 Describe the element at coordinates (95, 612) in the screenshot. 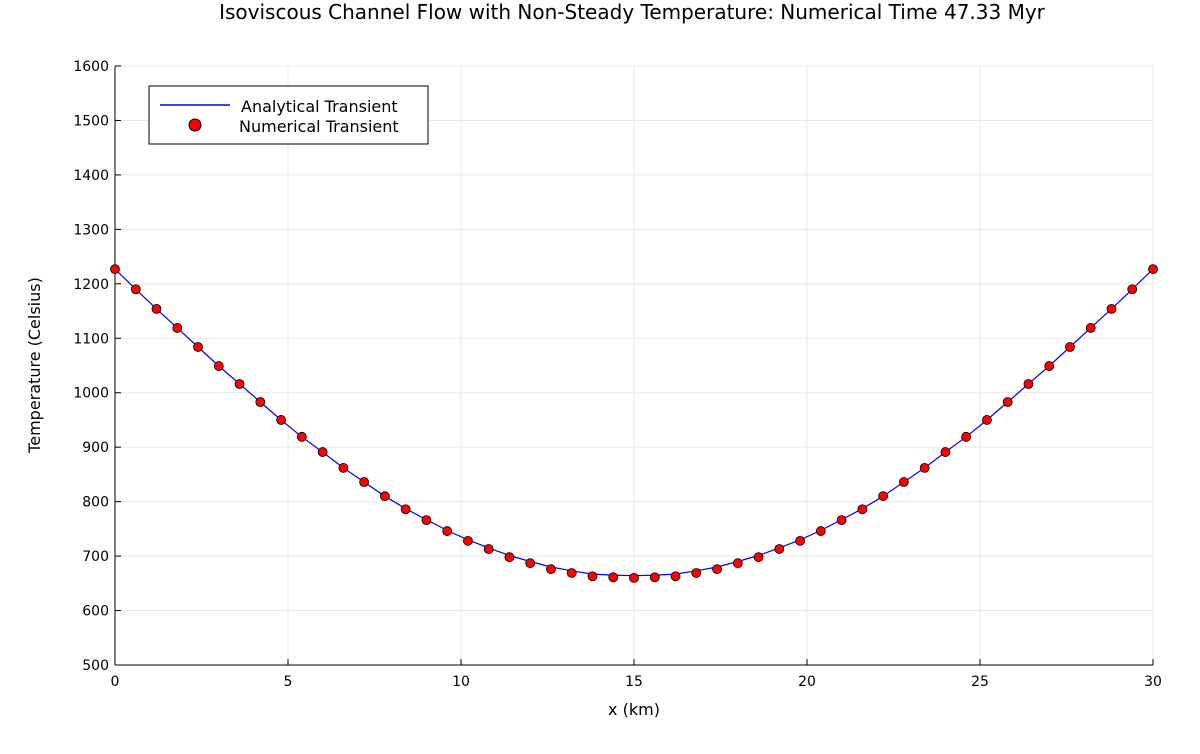

I see `y-tick-label: 600` at that location.